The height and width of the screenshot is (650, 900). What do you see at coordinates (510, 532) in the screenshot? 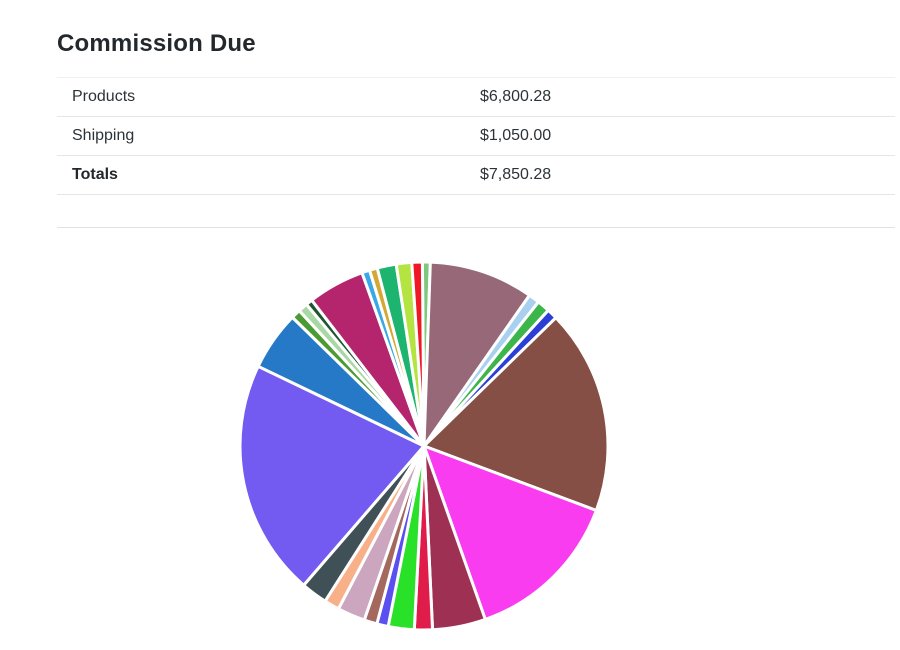
I see `pie-slice-magenta` at bounding box center [510, 532].